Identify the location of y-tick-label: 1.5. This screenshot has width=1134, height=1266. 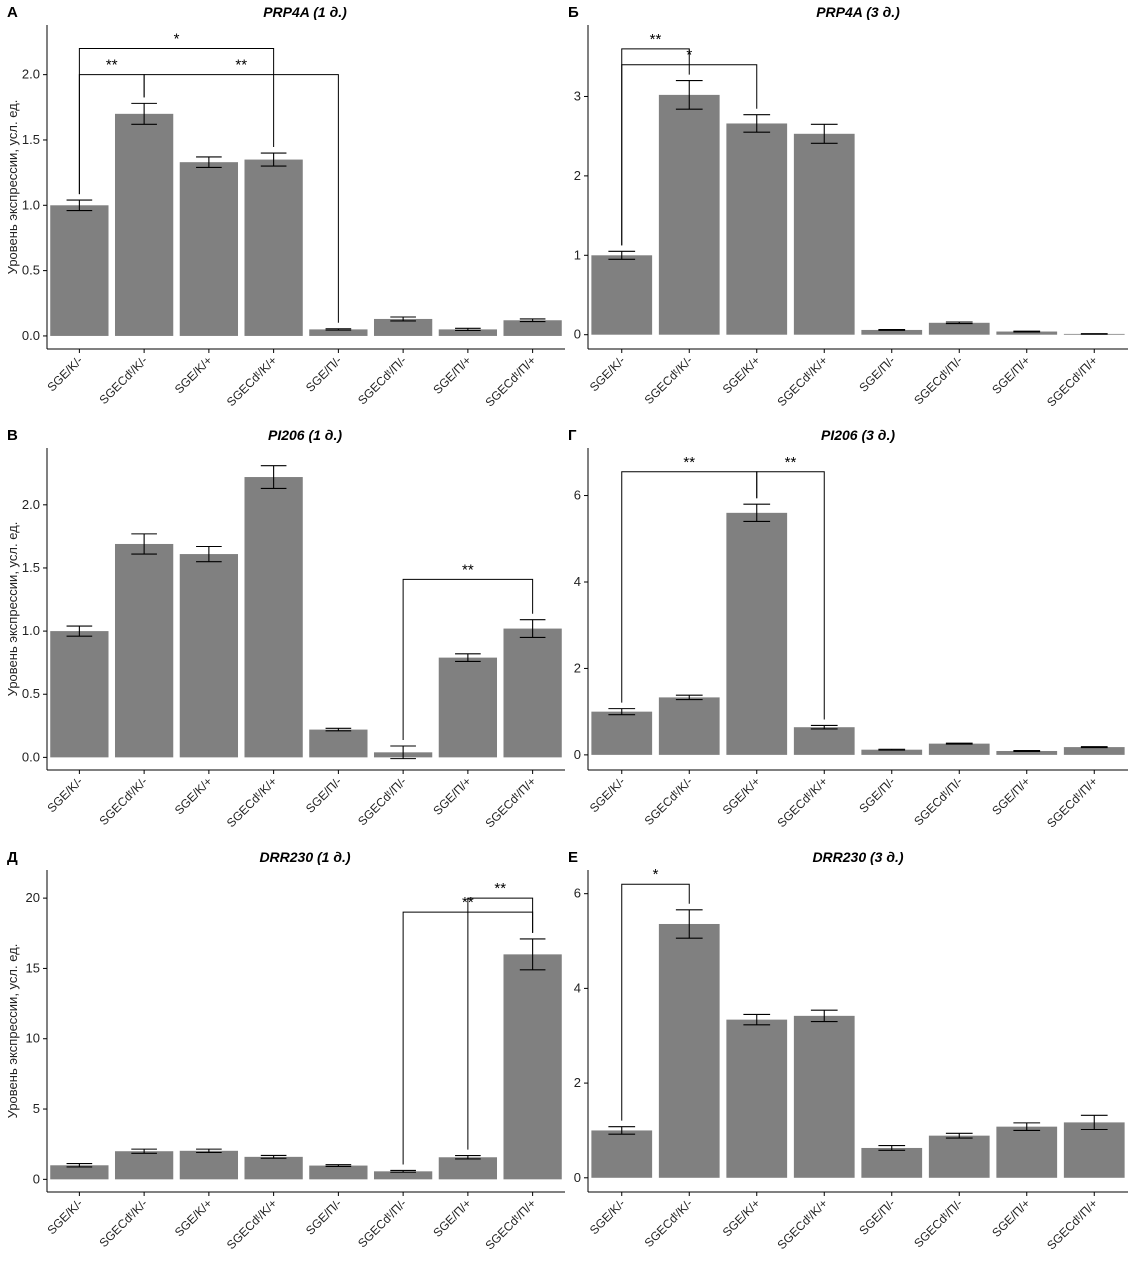
(31, 567).